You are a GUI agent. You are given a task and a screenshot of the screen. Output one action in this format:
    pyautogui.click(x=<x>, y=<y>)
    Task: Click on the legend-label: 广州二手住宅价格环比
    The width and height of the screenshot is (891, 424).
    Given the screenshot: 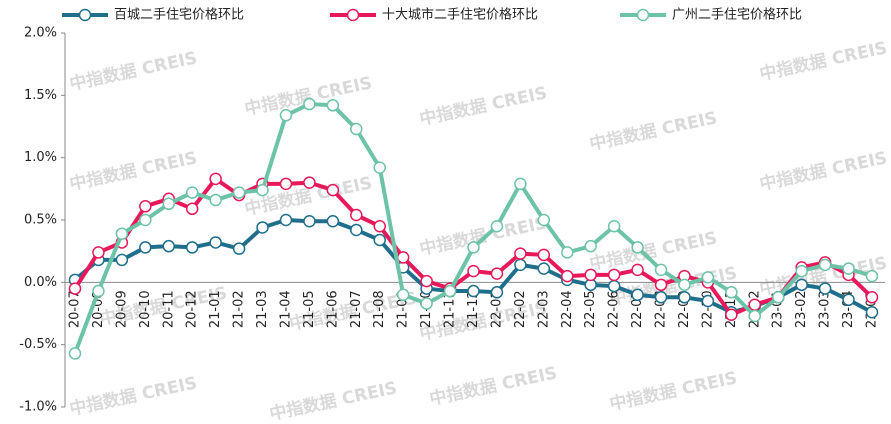 What is the action you would take?
    pyautogui.click(x=737, y=15)
    